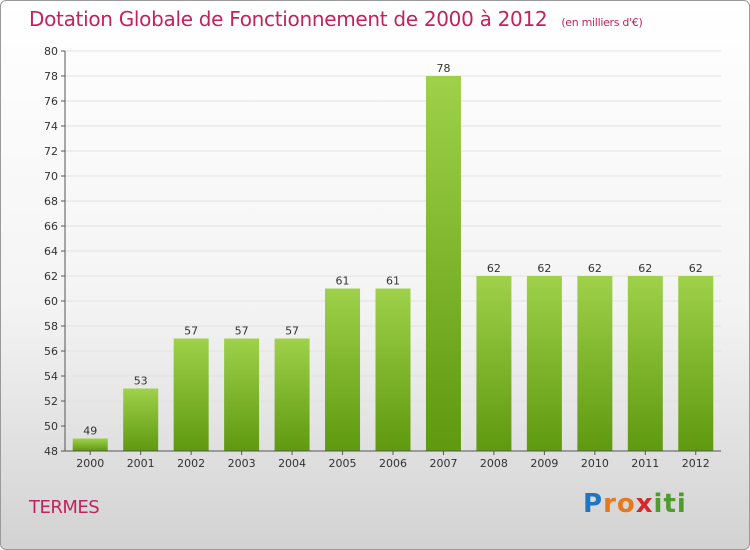  Describe the element at coordinates (292, 463) in the screenshot. I see `x-tick-label: 2004` at that location.